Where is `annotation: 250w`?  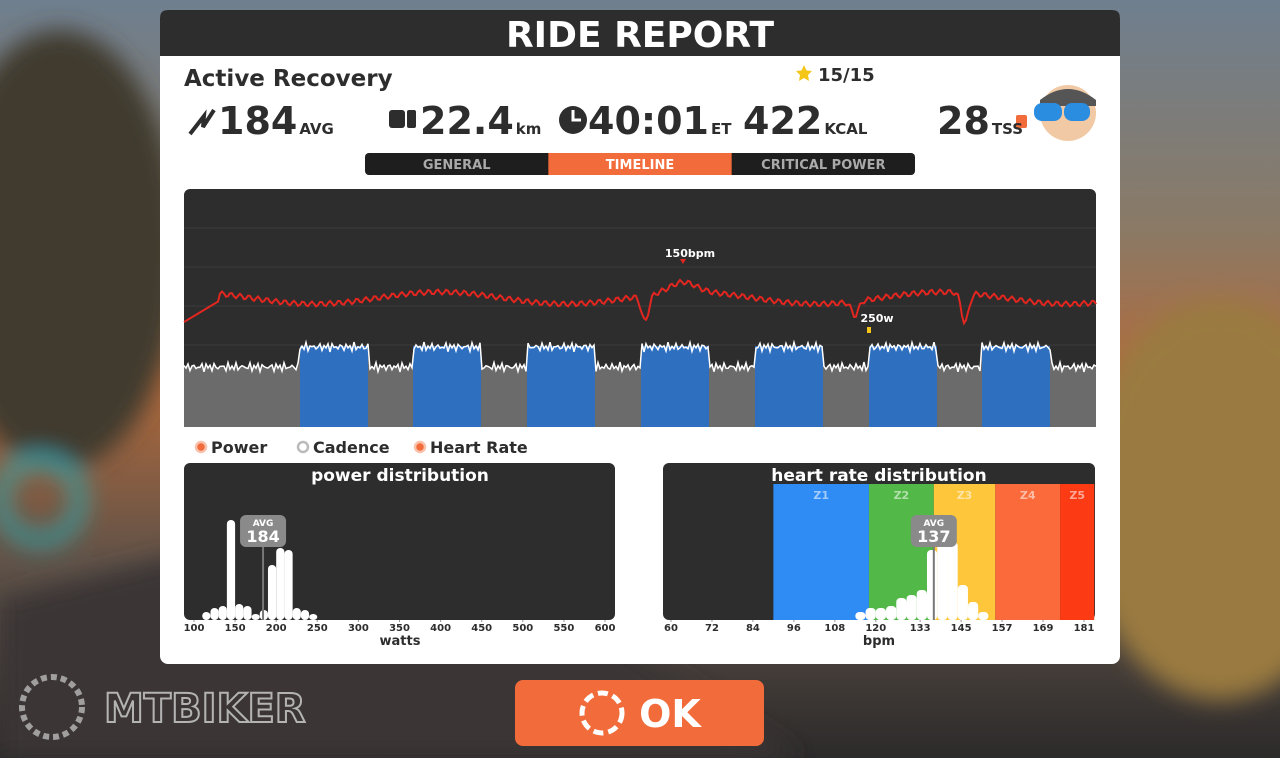
annotation: 250w is located at coordinates (876, 318).